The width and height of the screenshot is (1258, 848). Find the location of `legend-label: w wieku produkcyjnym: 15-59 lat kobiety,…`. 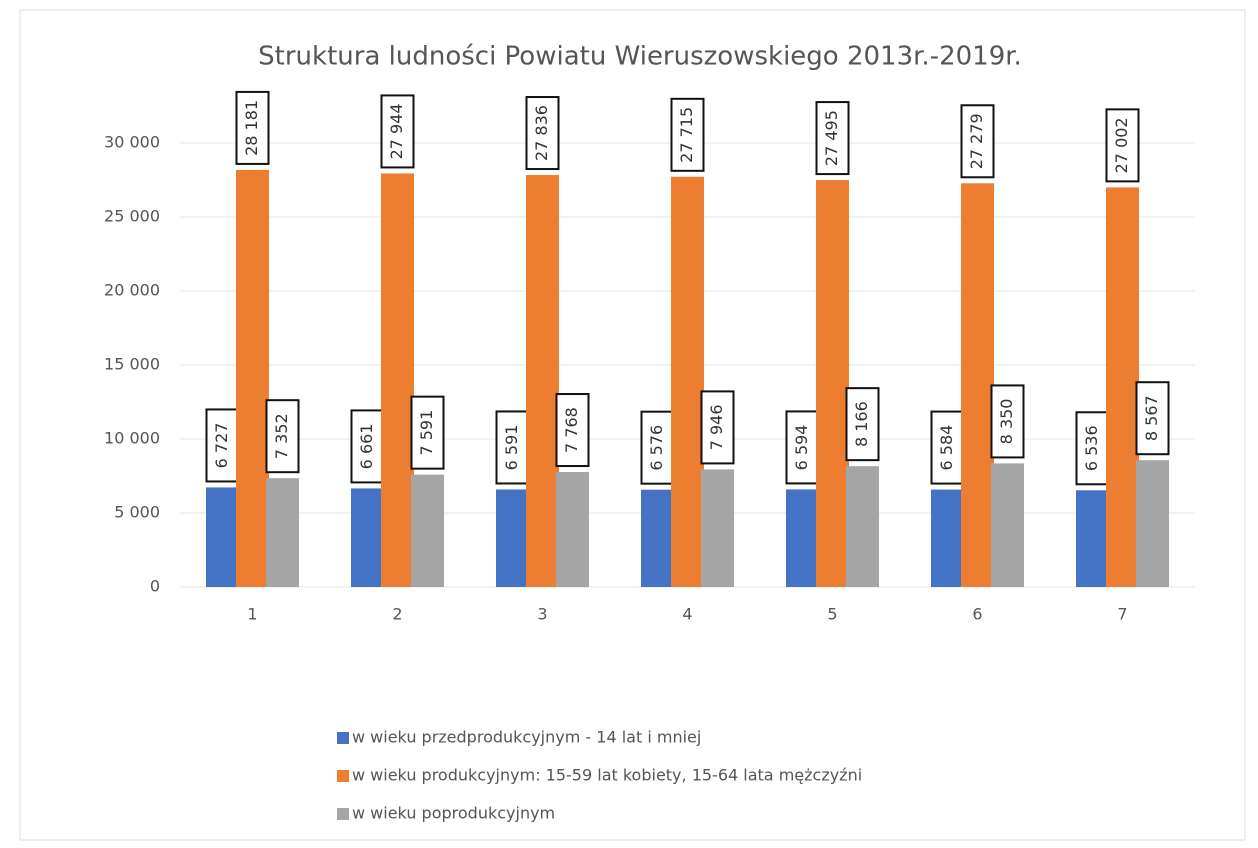

legend-label: w wieku produkcyjnym: 15-59 lat kobiety,… is located at coordinates (607, 775).